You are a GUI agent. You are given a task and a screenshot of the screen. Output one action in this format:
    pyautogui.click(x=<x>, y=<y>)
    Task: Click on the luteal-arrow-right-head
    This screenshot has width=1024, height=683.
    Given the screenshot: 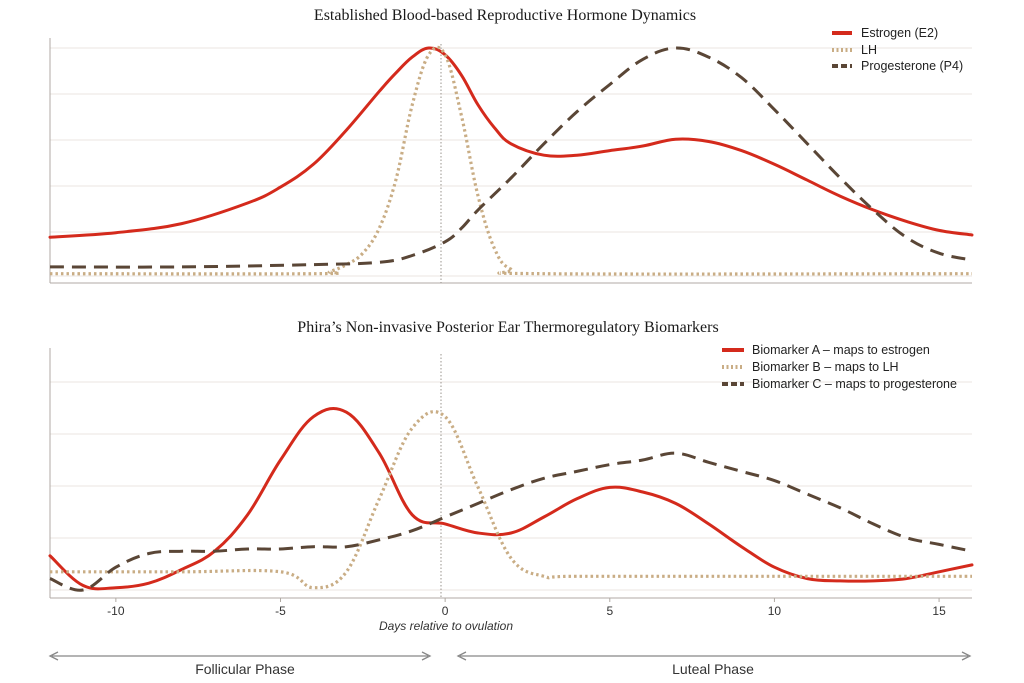 What is the action you would take?
    pyautogui.click(x=966, y=656)
    